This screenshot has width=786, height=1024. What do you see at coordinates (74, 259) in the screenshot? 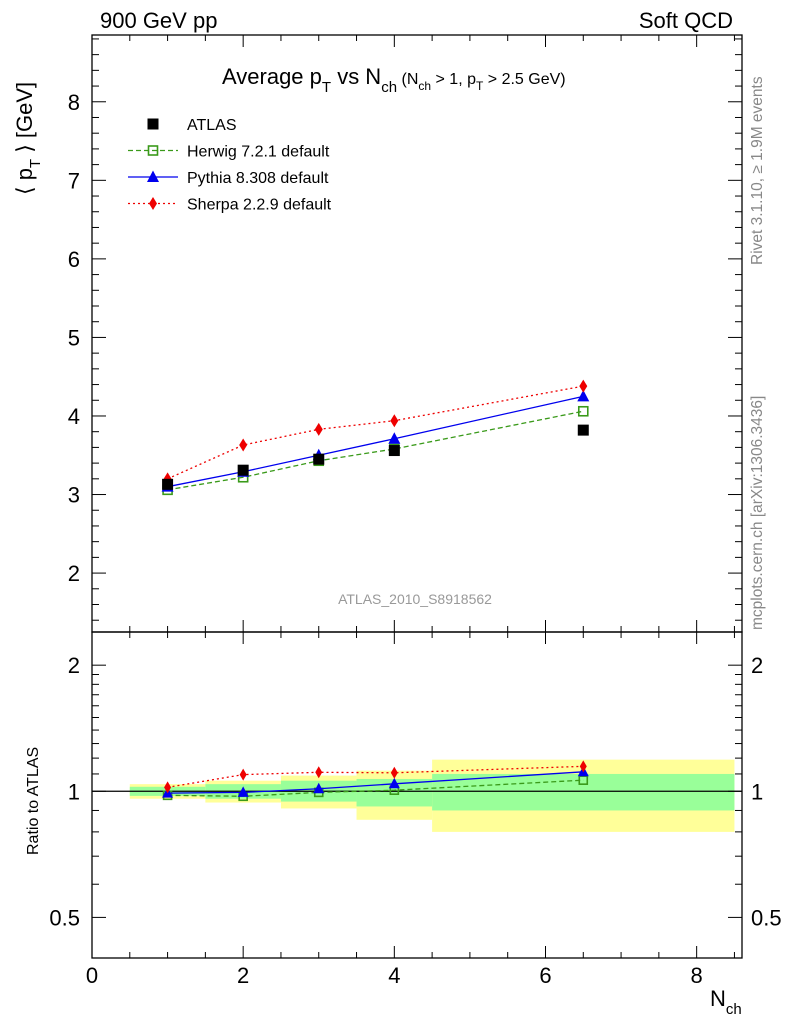
I see `y-tick-label: 6` at bounding box center [74, 259].